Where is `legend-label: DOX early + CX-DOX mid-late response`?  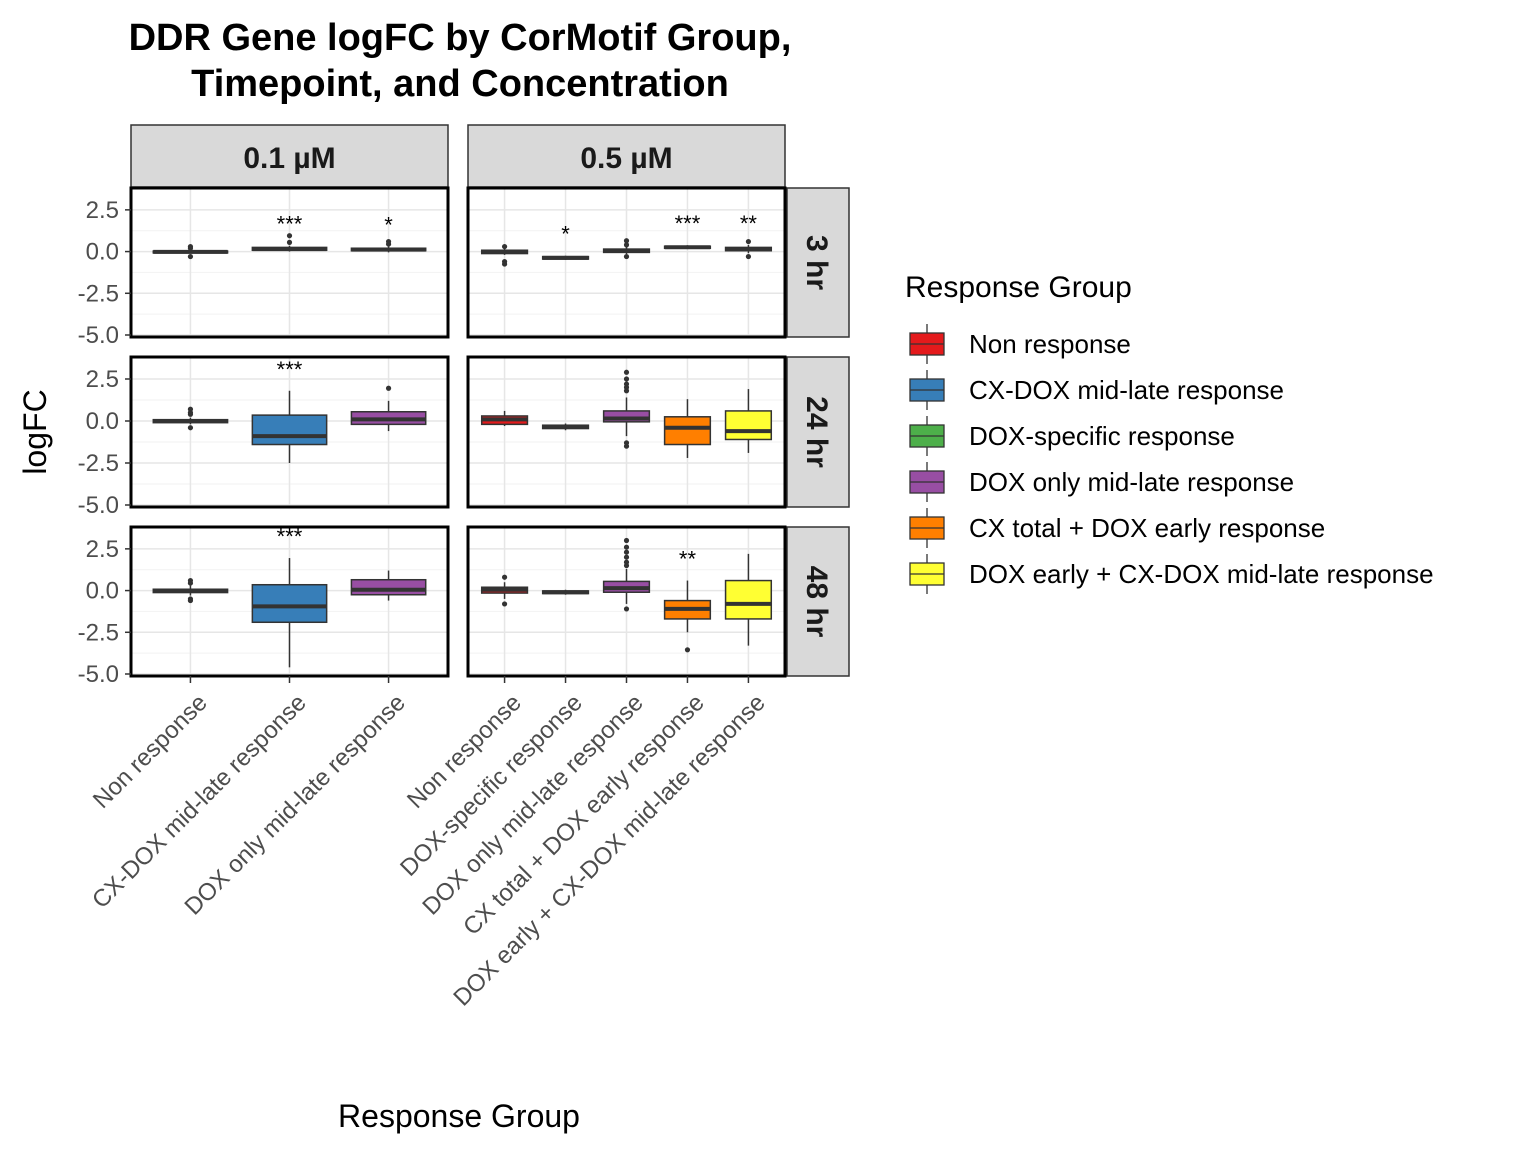 legend-label: DOX early + CX-DOX mid-late response is located at coordinates (1201, 574).